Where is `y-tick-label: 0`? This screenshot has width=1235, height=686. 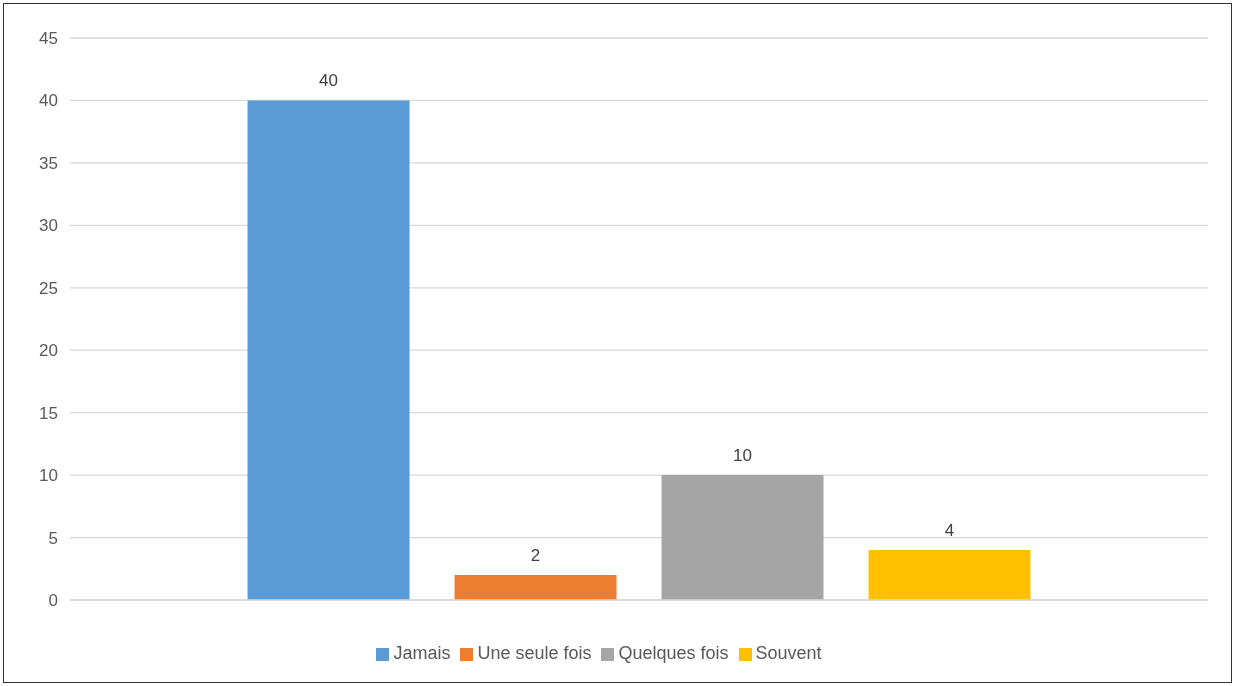
y-tick-label: 0 is located at coordinates (53, 601).